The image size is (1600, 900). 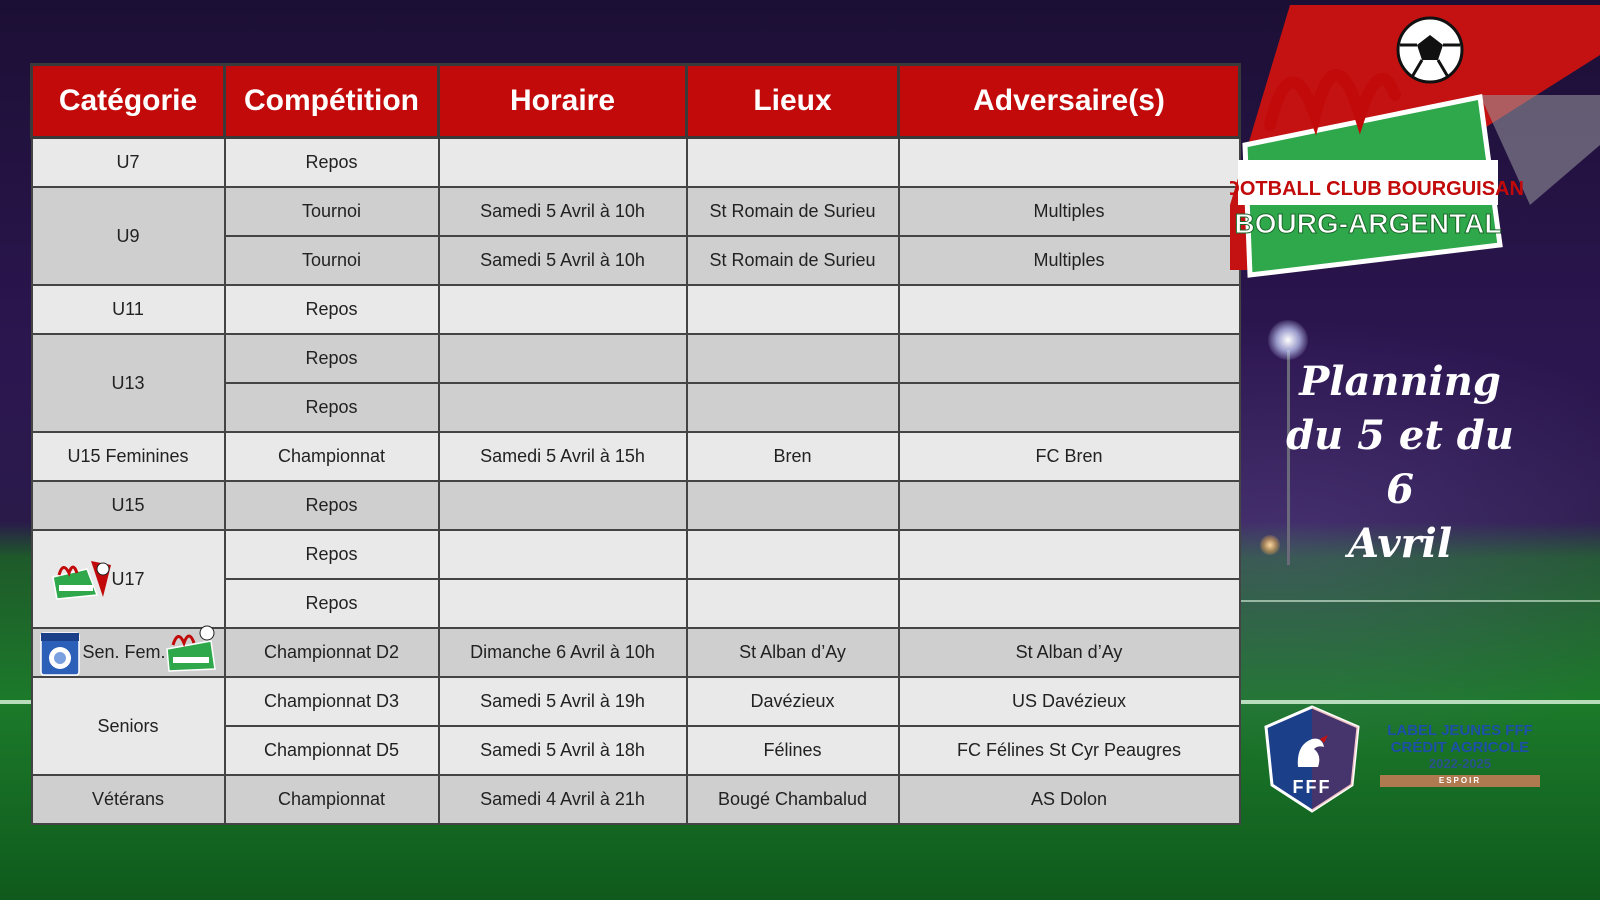 What do you see at coordinates (562, 101) in the screenshot?
I see `column-header-time: Horaire` at bounding box center [562, 101].